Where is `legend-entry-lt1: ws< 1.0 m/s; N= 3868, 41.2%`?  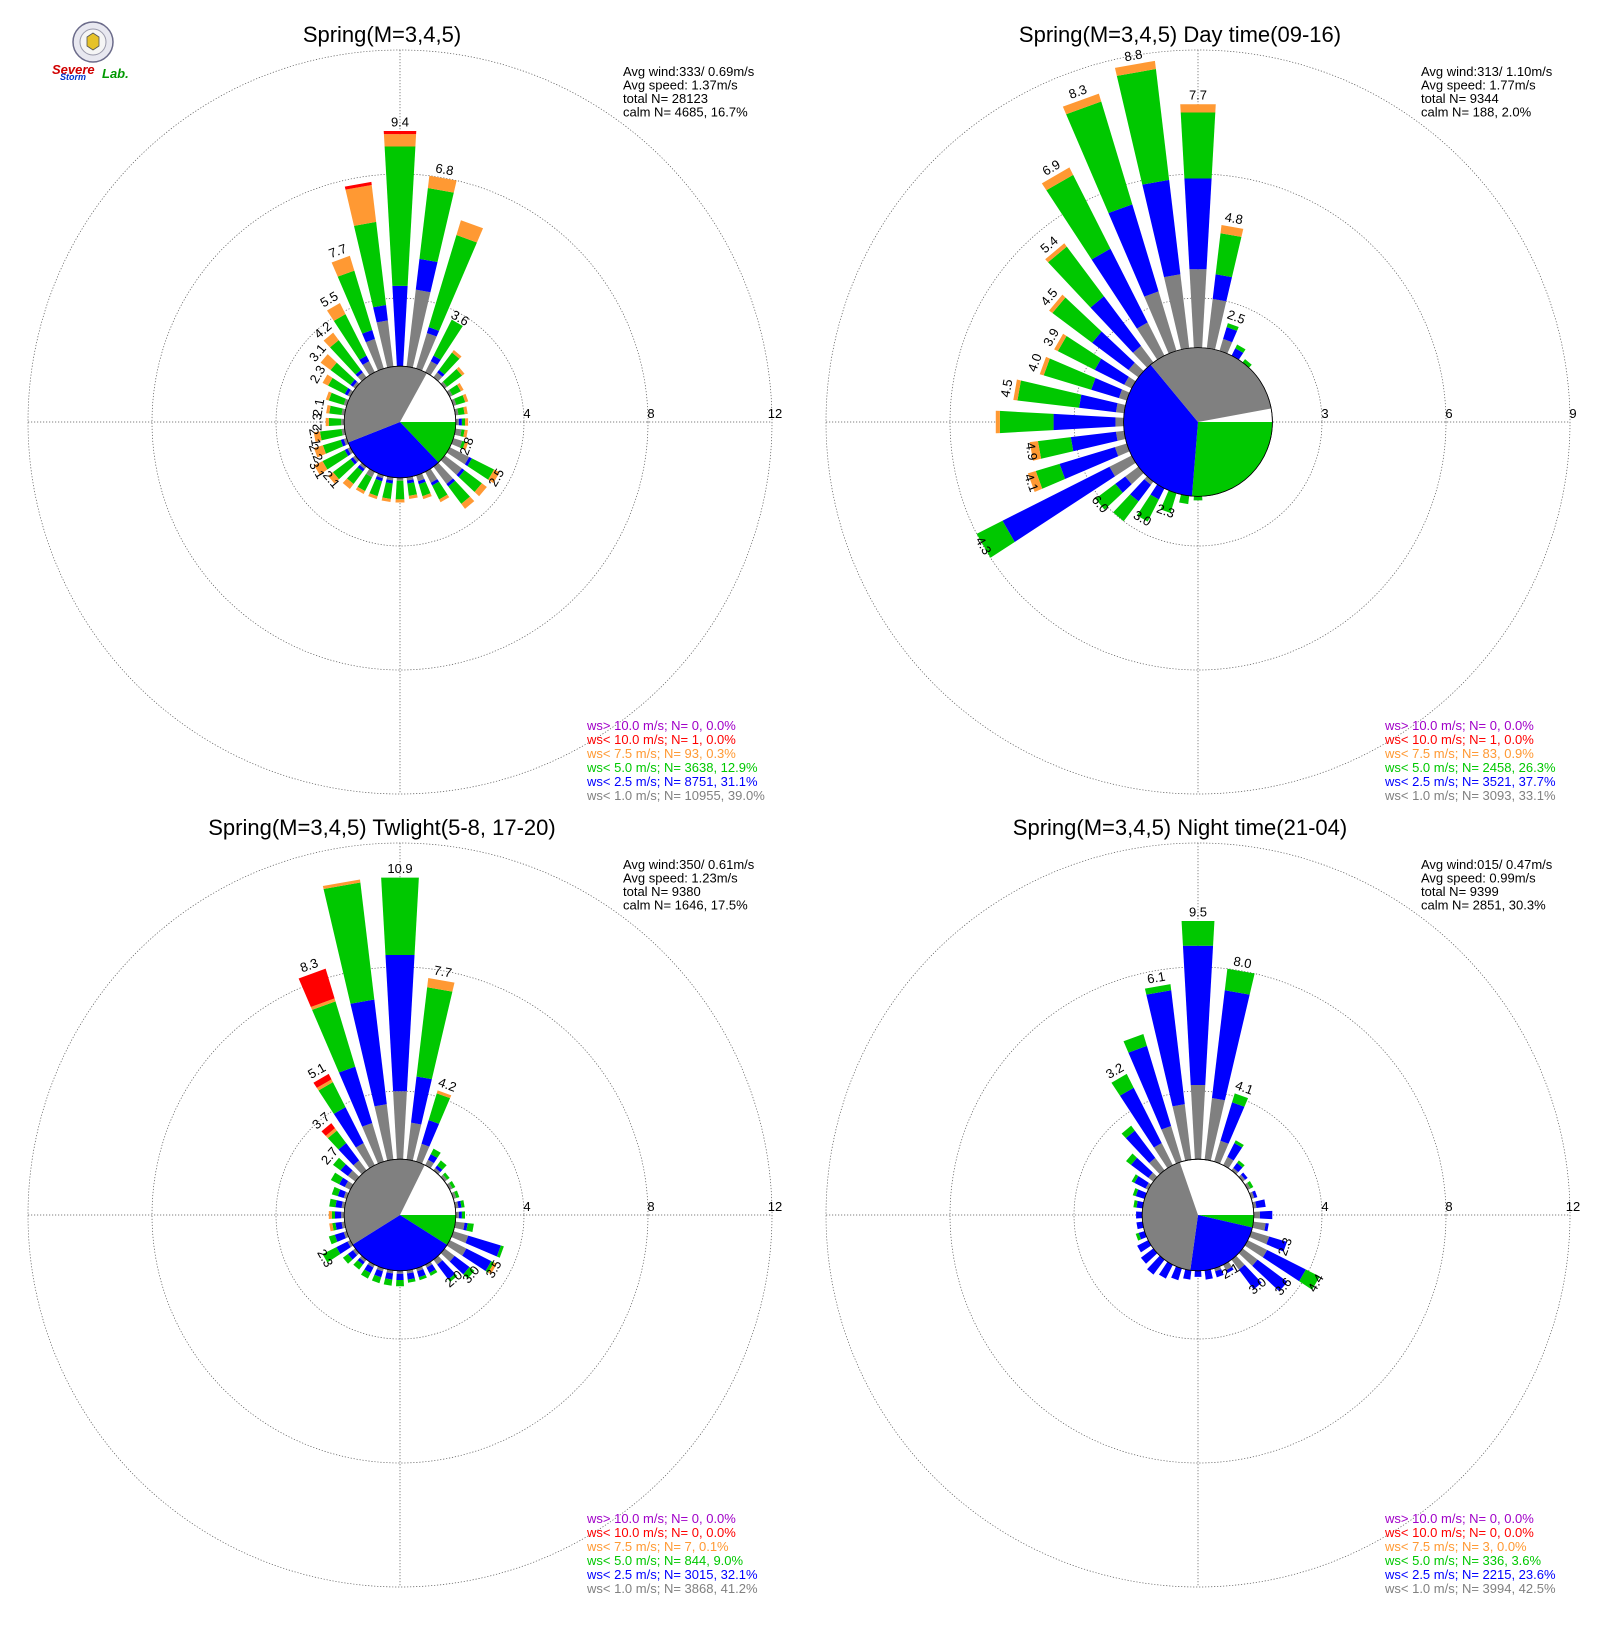 legend-entry-lt1: ws< 1.0 m/s; N= 3868, 41.2% is located at coordinates (672, 1588).